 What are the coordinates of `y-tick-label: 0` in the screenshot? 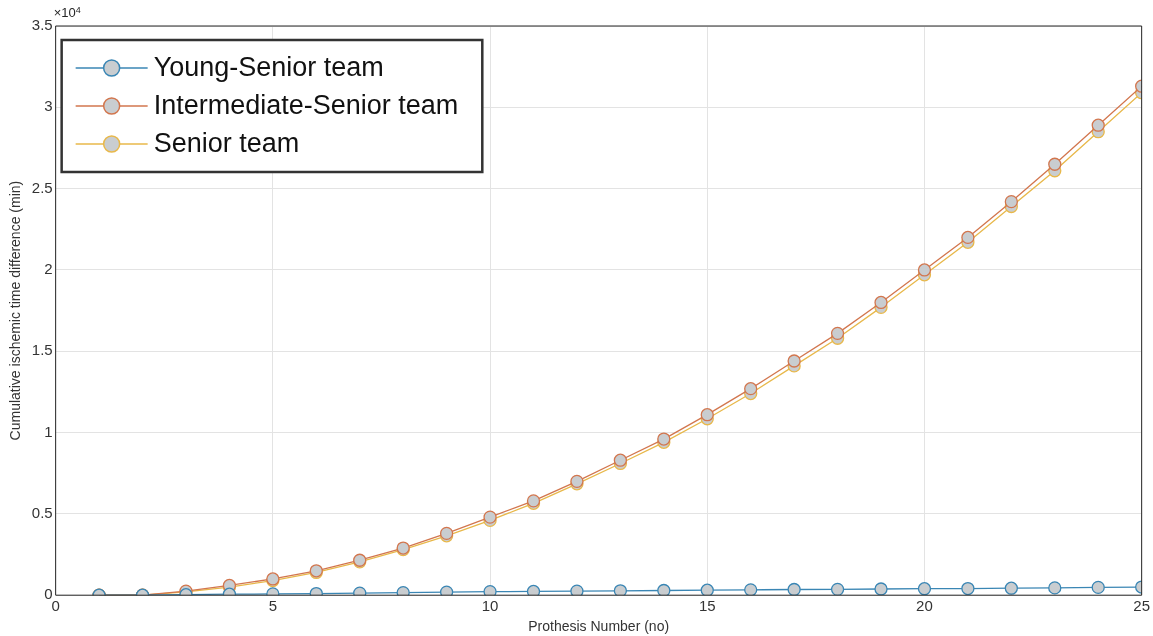 It's located at (48, 594).